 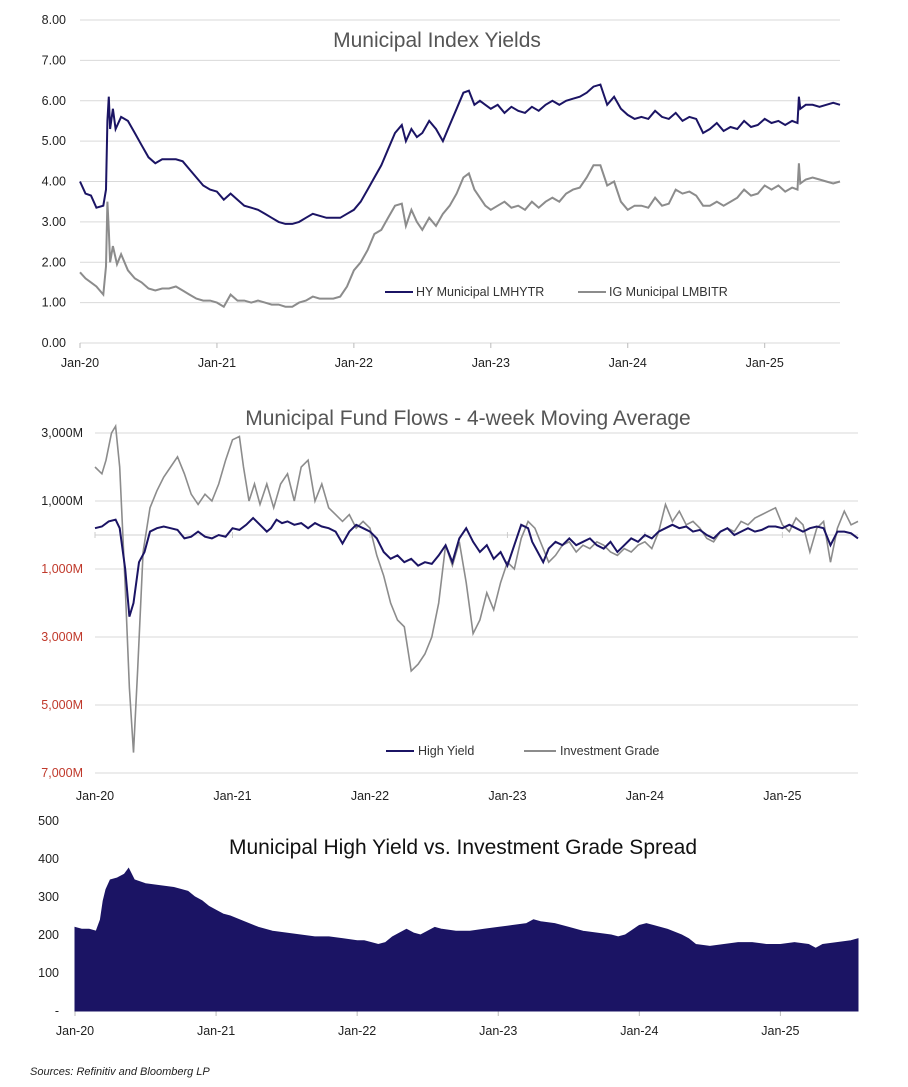 I want to click on spread-x-axis: Jan-20 Jan-21 Jan-22 Jan-23 Jan-24 Jan-25, so click(x=457, y=1024).